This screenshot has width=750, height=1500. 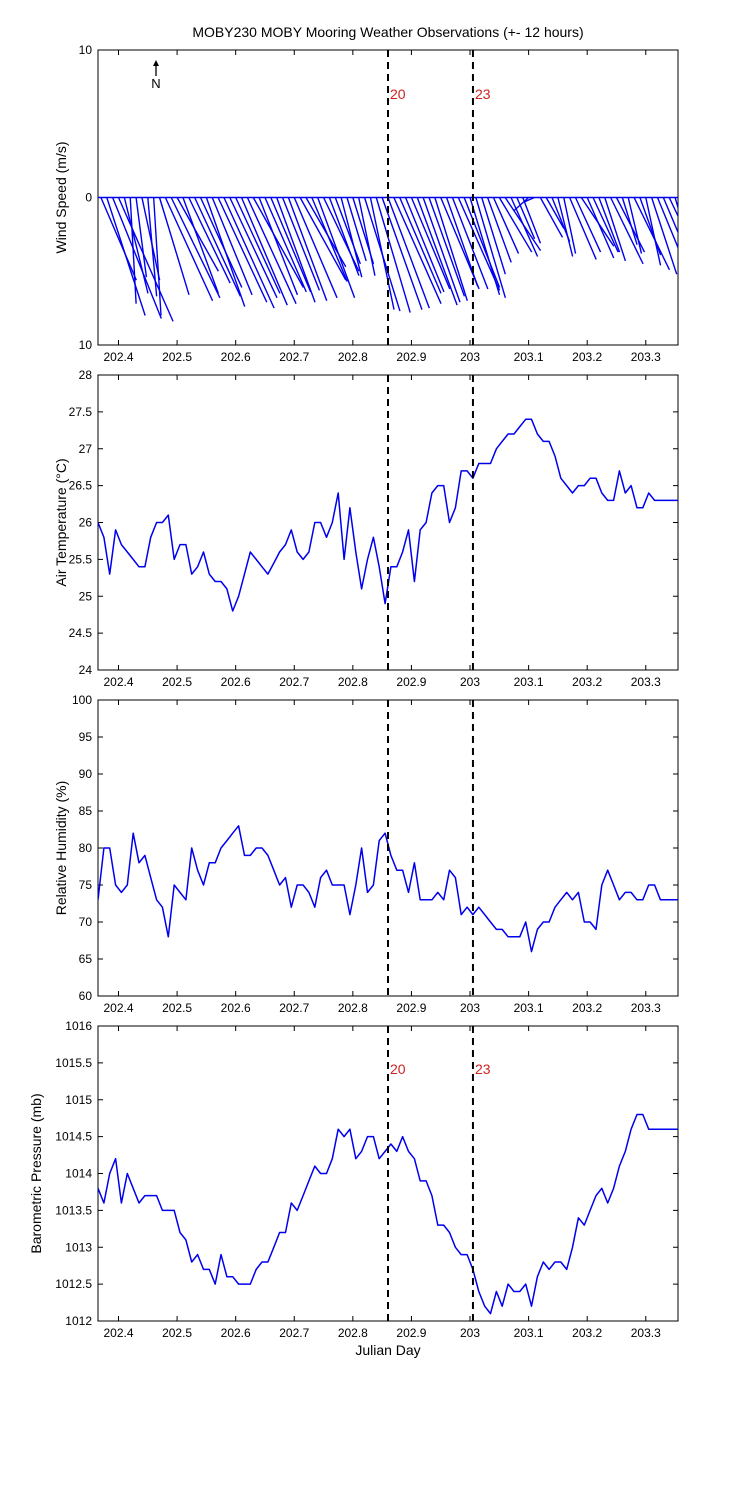 I want to click on airtemp-y-axis-label: Air Temperature (°C), so click(x=61, y=522).